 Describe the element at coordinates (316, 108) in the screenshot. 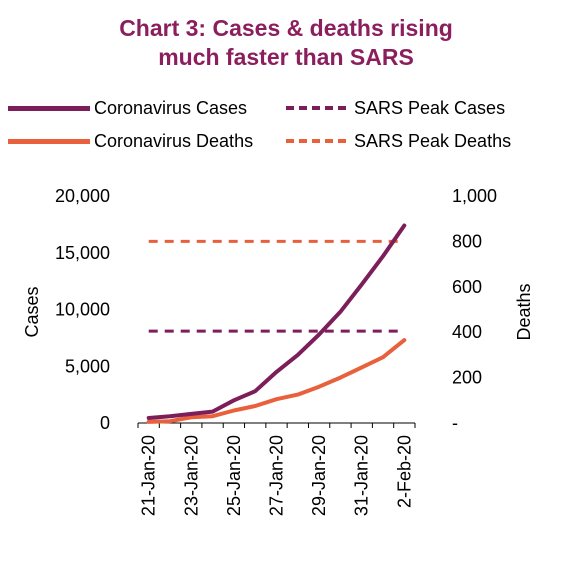

I see `legend-swatch-sars-cases` at that location.